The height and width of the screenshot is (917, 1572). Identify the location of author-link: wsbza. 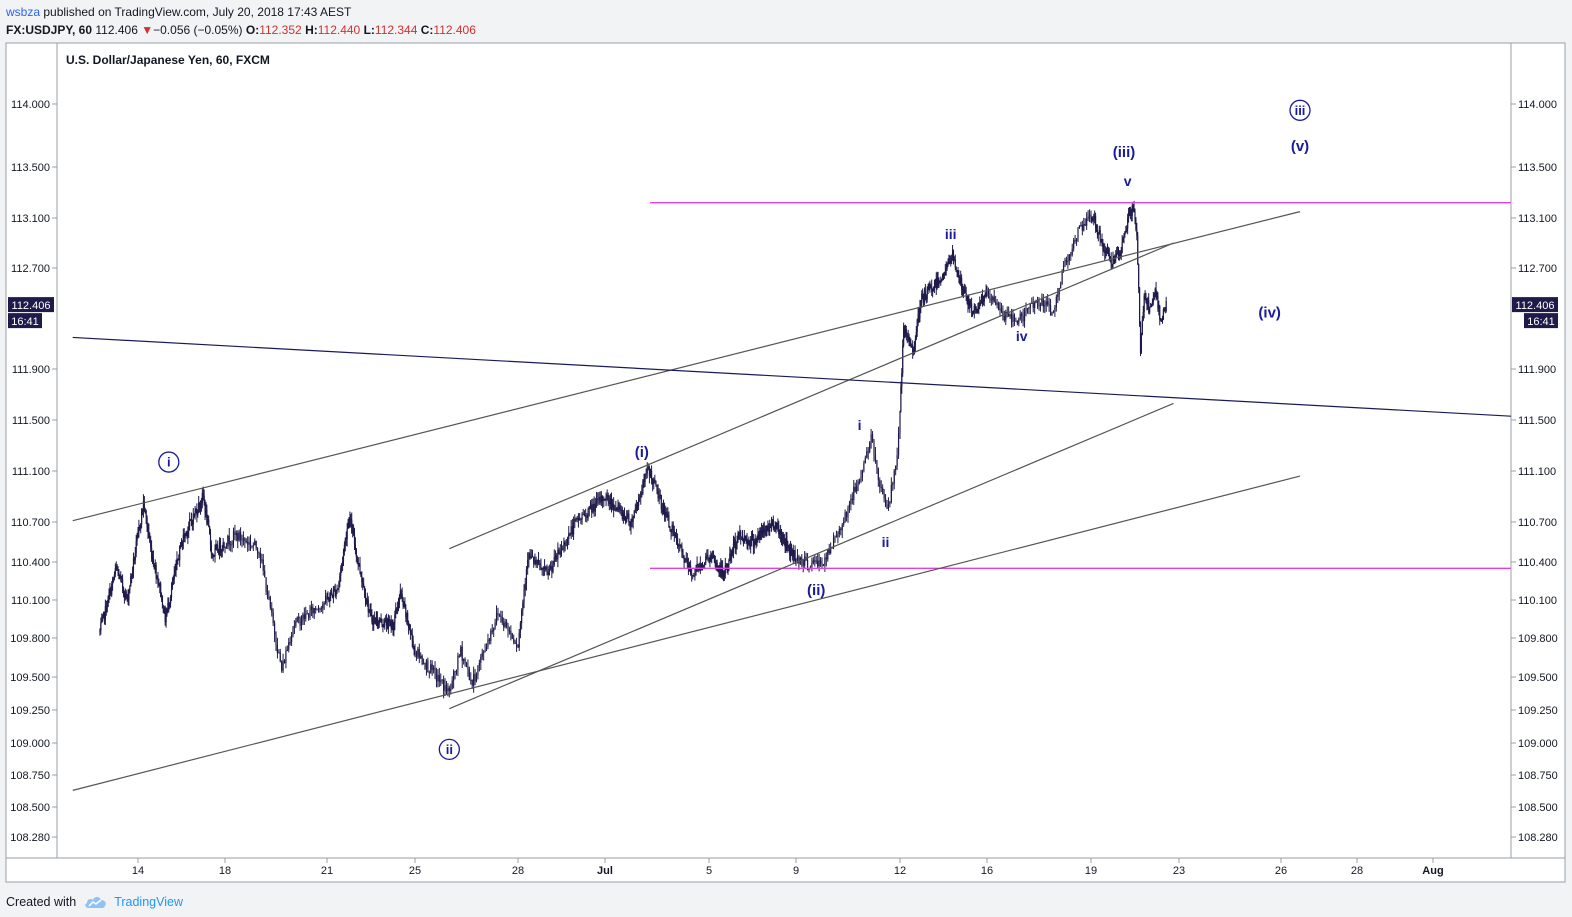
(23, 12).